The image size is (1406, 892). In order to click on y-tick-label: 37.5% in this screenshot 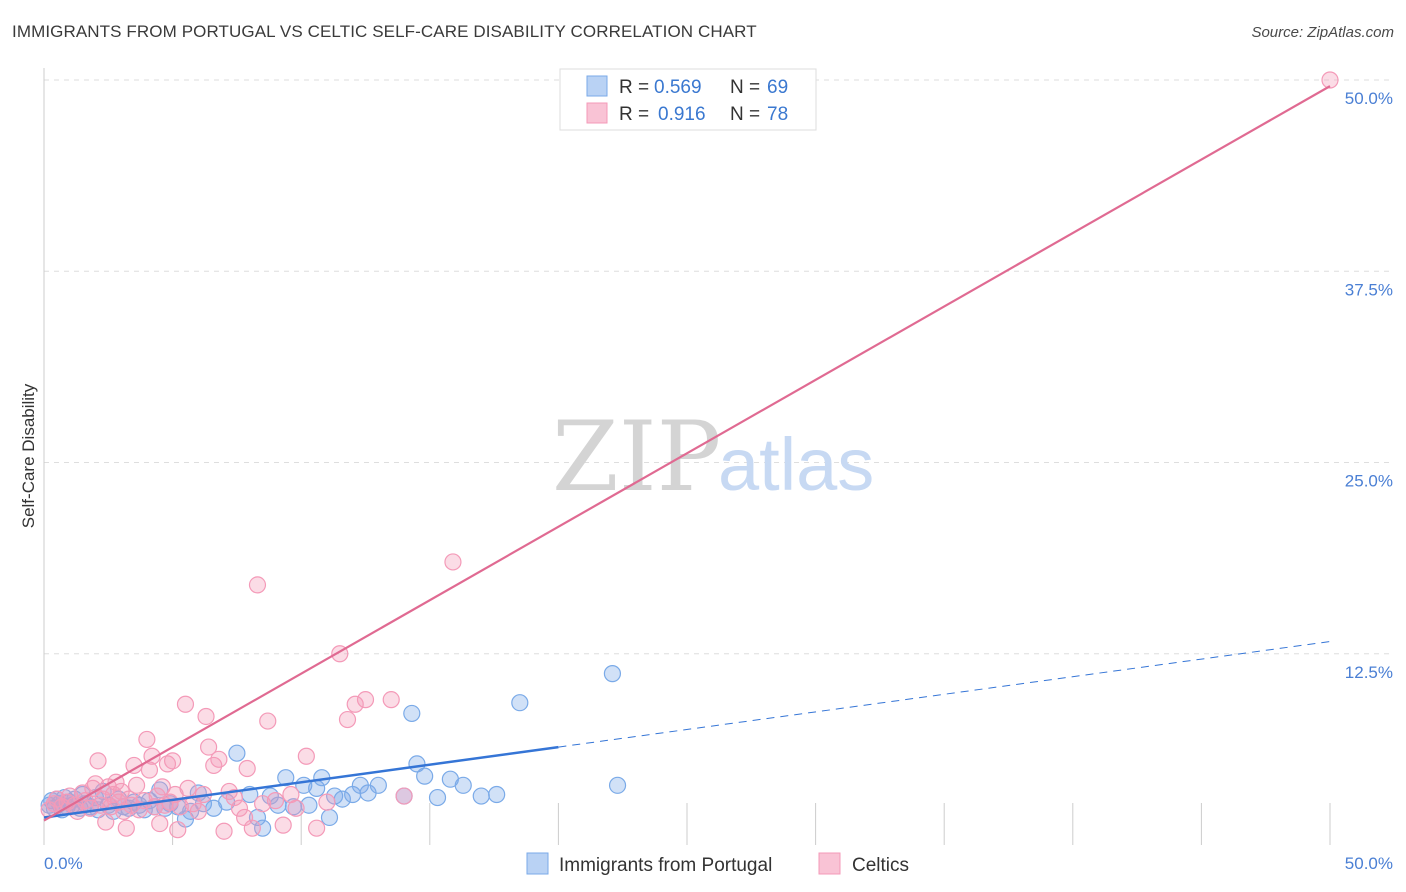, I will do `click(1369, 289)`.